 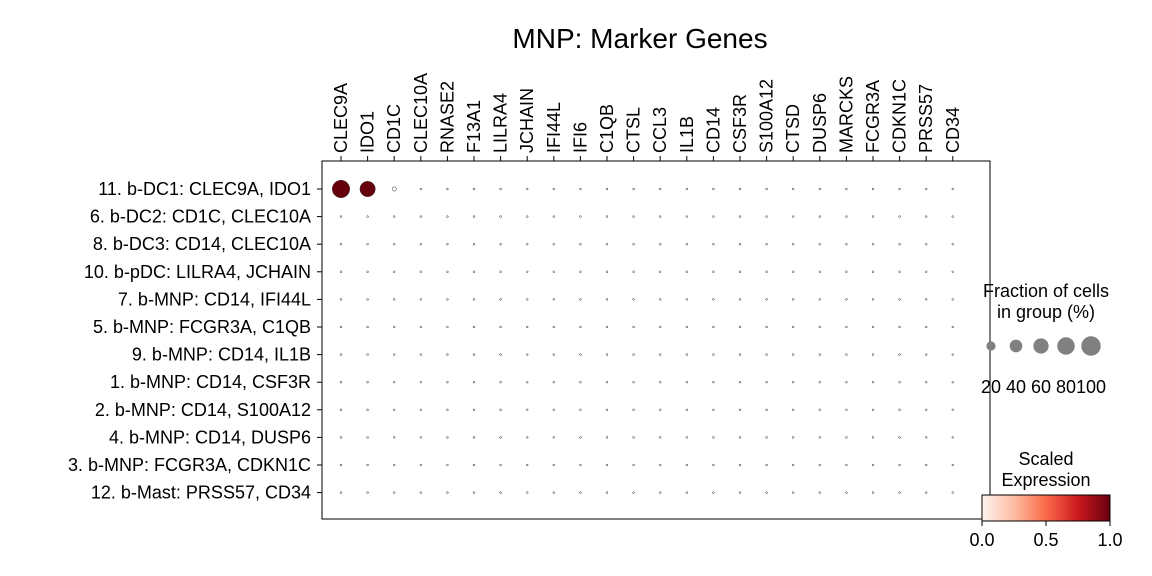 I want to click on dot-9-b-mnp-cd14-il1b-ccl3, so click(x=660, y=354).